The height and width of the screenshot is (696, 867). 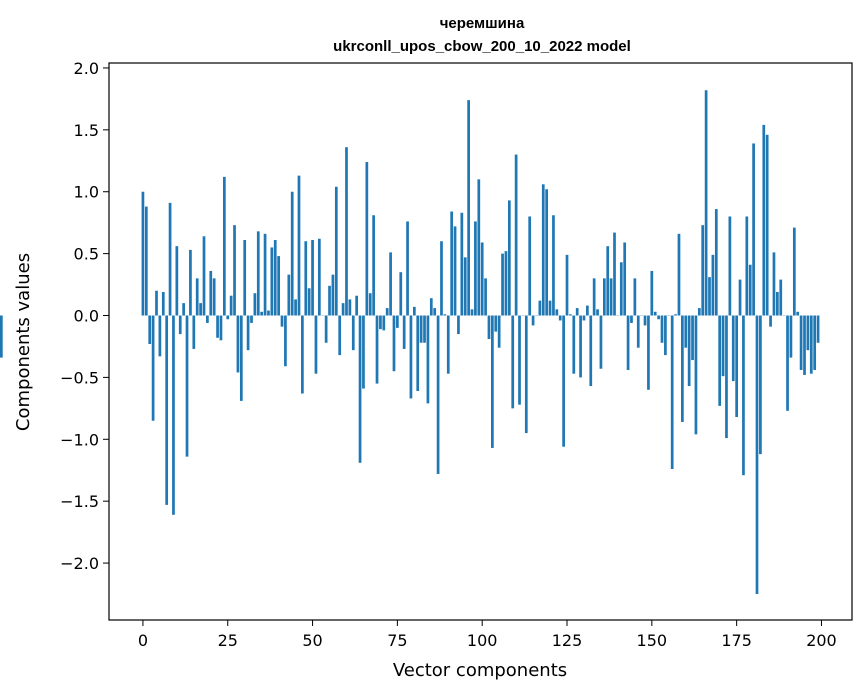 I want to click on y-axis-label: Components values, so click(x=23, y=342).